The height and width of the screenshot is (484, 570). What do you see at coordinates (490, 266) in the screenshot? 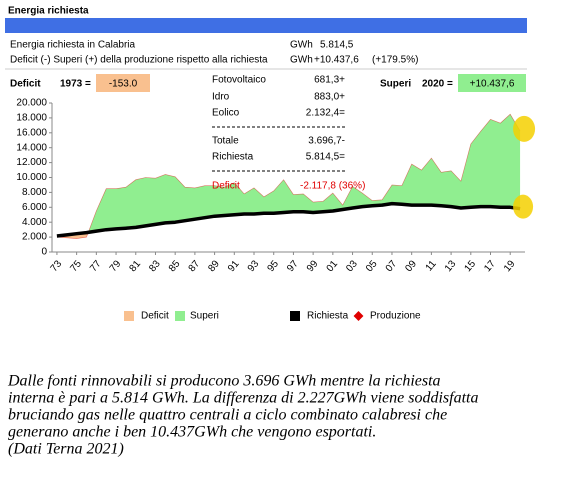
I see `x-tick-label: 17` at bounding box center [490, 266].